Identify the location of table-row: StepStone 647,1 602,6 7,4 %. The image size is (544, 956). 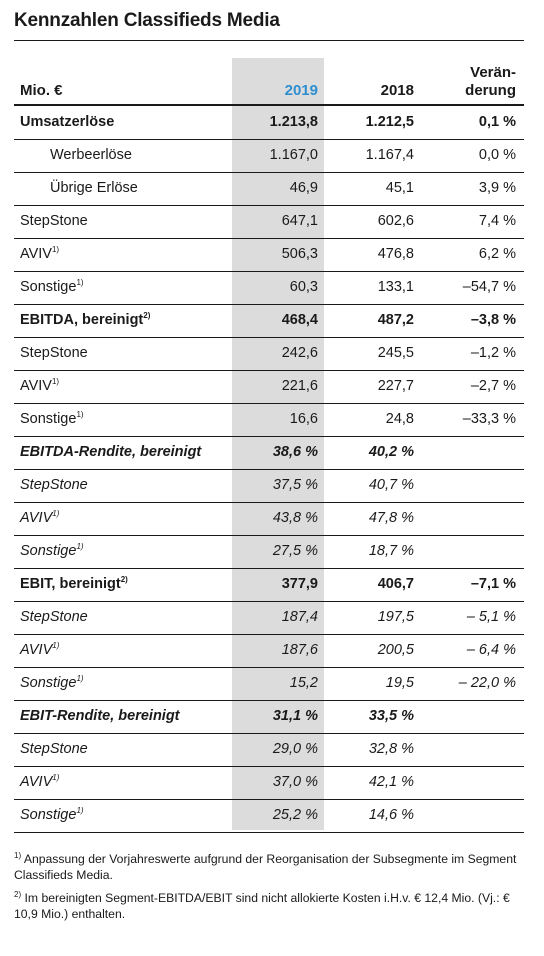
(269, 222).